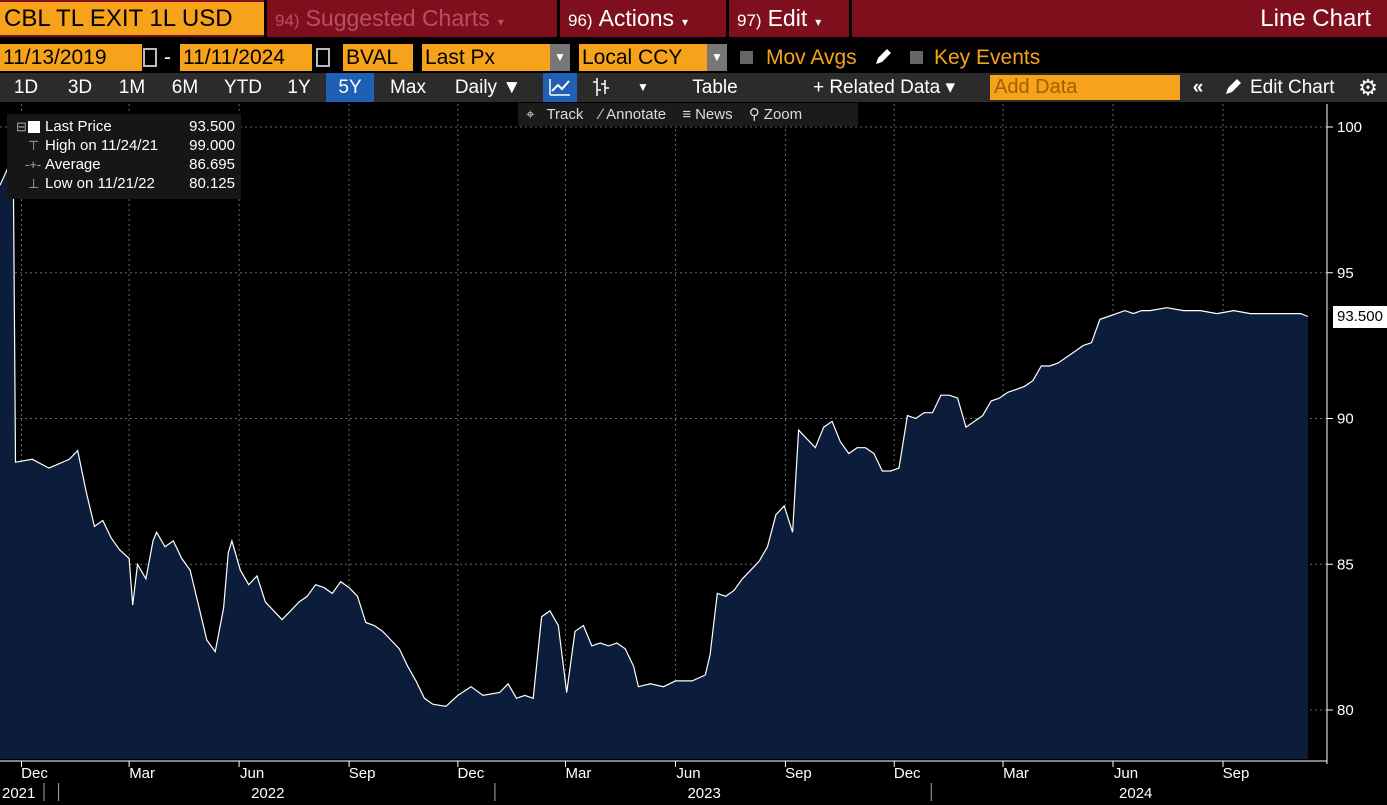  Describe the element at coordinates (212, 183) in the screenshot. I see `legend-value: 80.125` at that location.